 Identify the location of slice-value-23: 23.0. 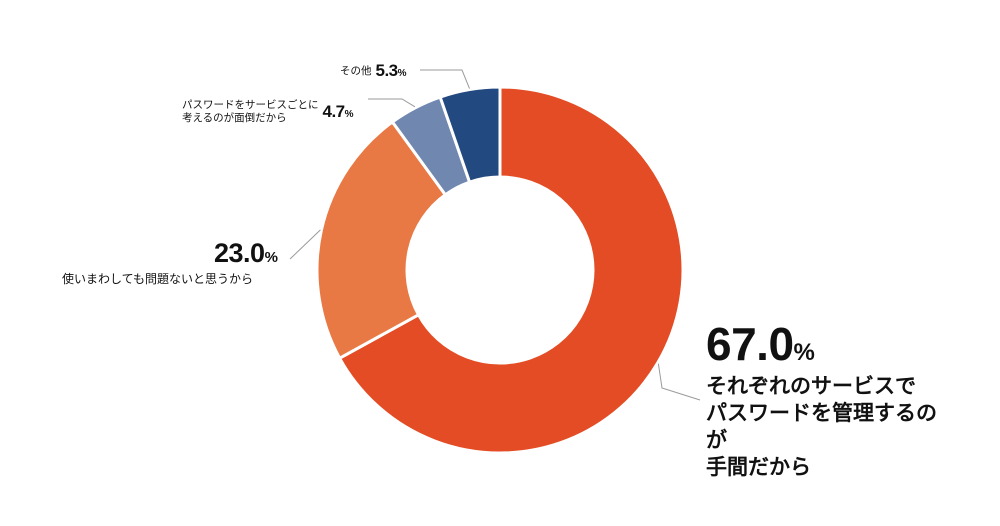
(239, 253).